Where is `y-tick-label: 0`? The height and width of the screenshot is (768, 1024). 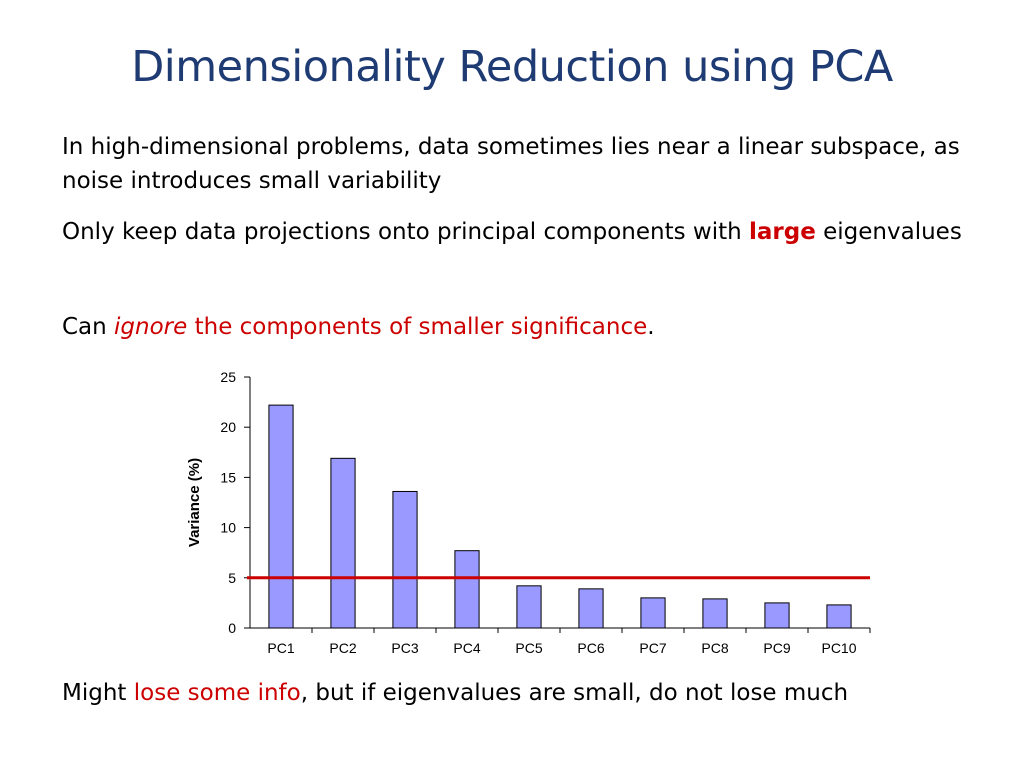 y-tick-label: 0 is located at coordinates (232, 628).